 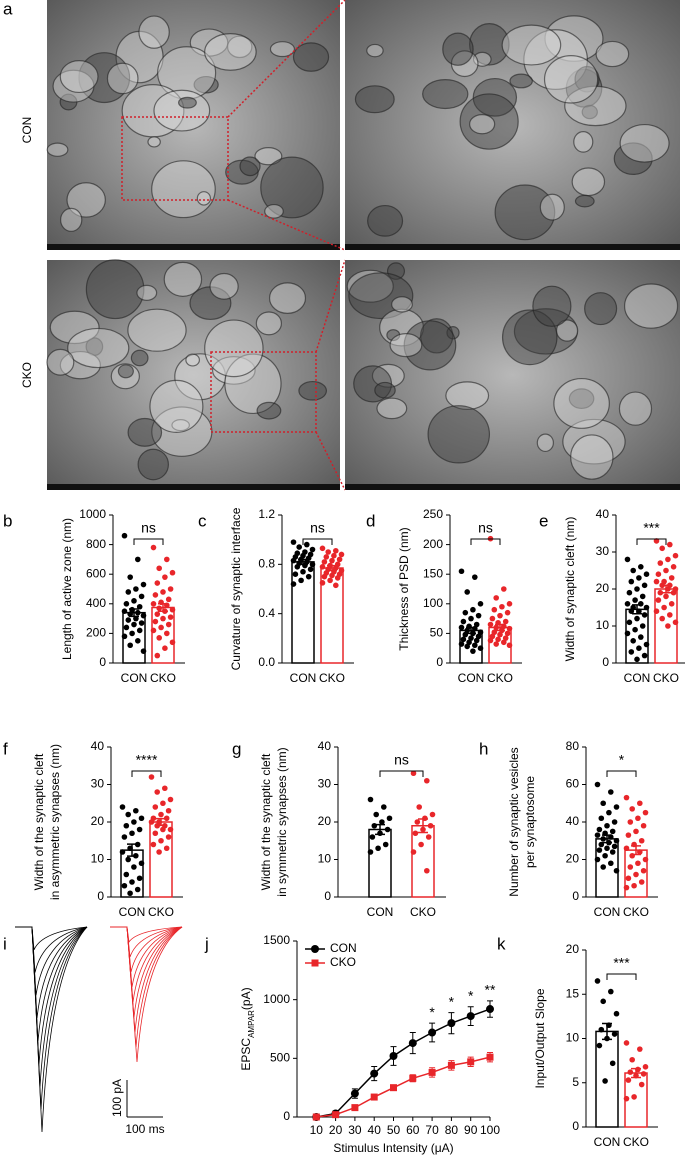 I want to click on y-tick-label: 600, so click(x=96, y=573).